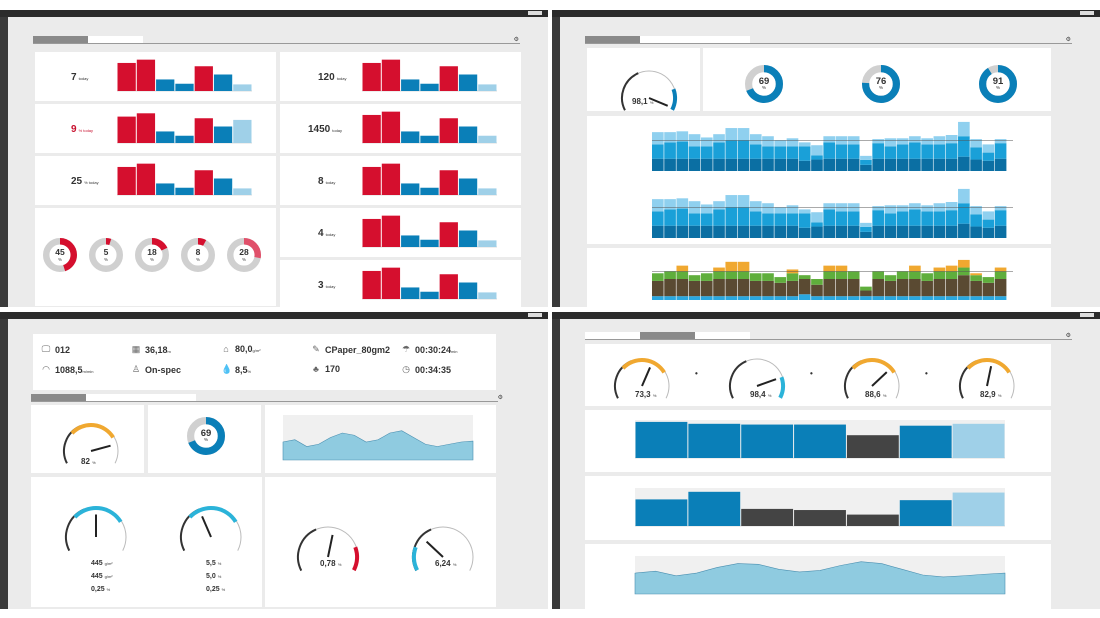 The image size is (1100, 618). I want to click on gauge-number: 98,4, so click(758, 394).